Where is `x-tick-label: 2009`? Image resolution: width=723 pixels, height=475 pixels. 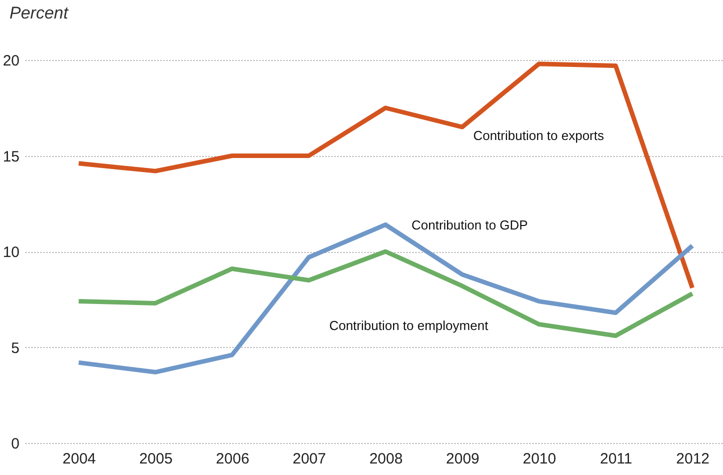 x-tick-label: 2009 is located at coordinates (463, 459).